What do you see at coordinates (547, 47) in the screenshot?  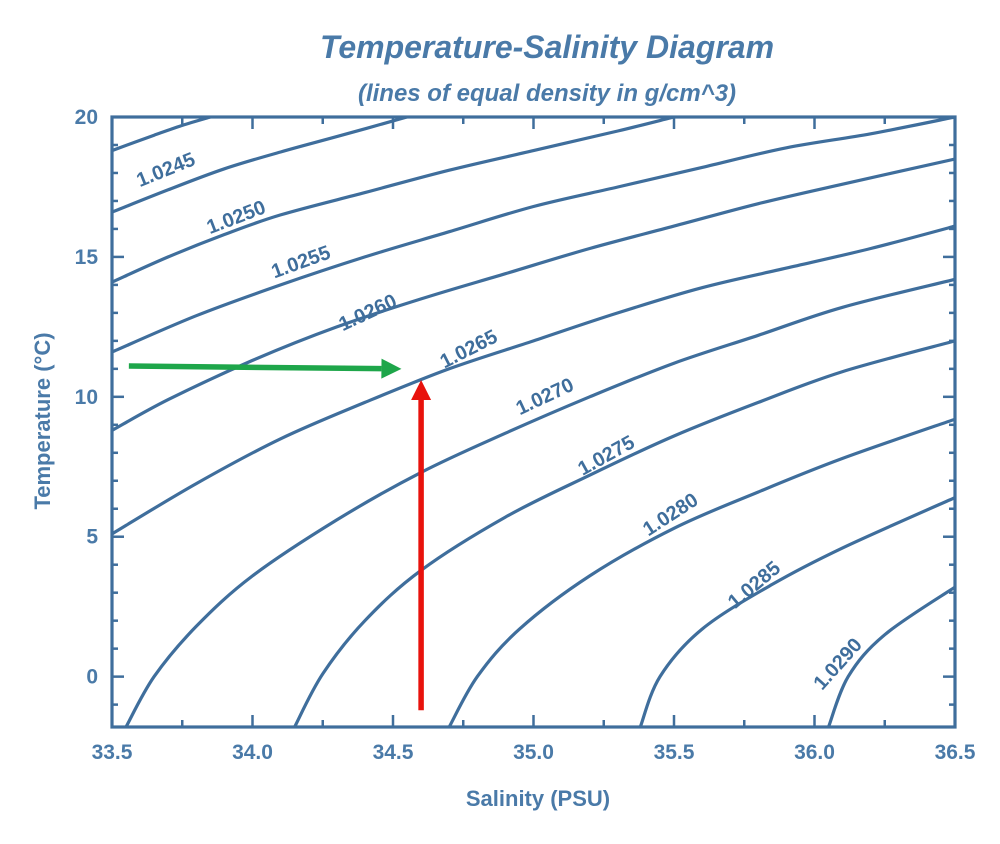 I see `chart-title: Temperature-Salinity Diagram` at bounding box center [547, 47].